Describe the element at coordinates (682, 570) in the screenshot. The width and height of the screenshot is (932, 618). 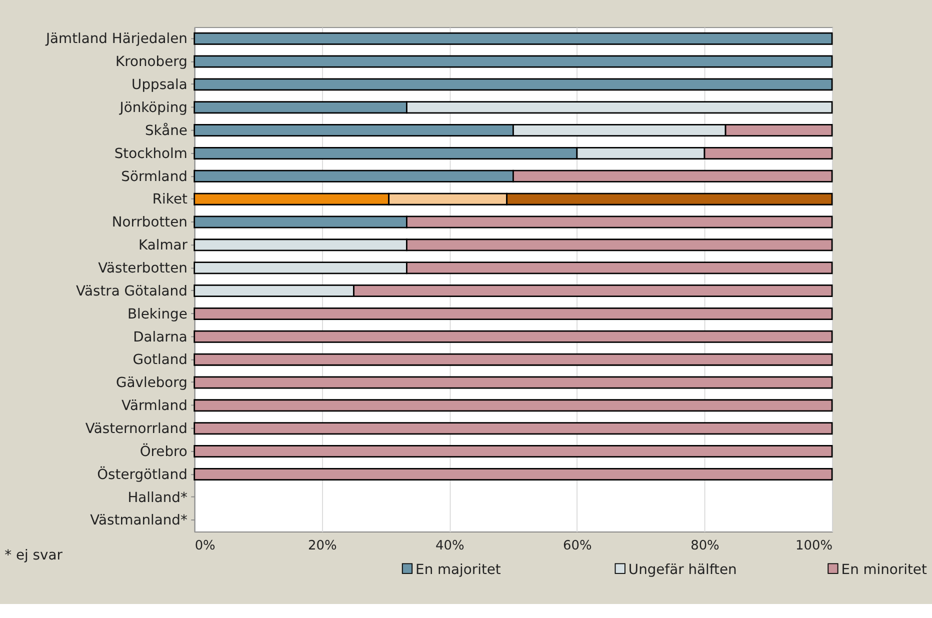
I see `legend-label: Ungefär hälften` at that location.